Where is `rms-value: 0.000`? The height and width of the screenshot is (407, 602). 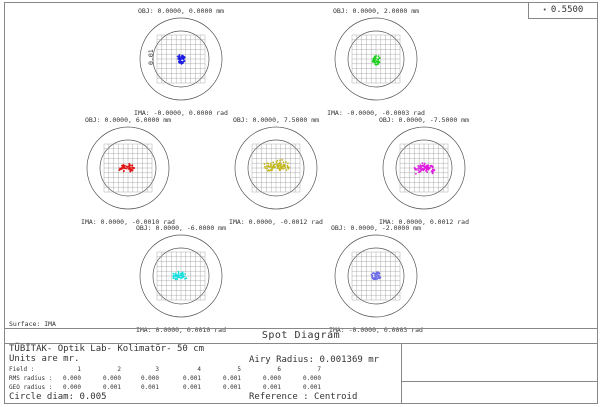 rms-value: 0.000 is located at coordinates (149, 378).